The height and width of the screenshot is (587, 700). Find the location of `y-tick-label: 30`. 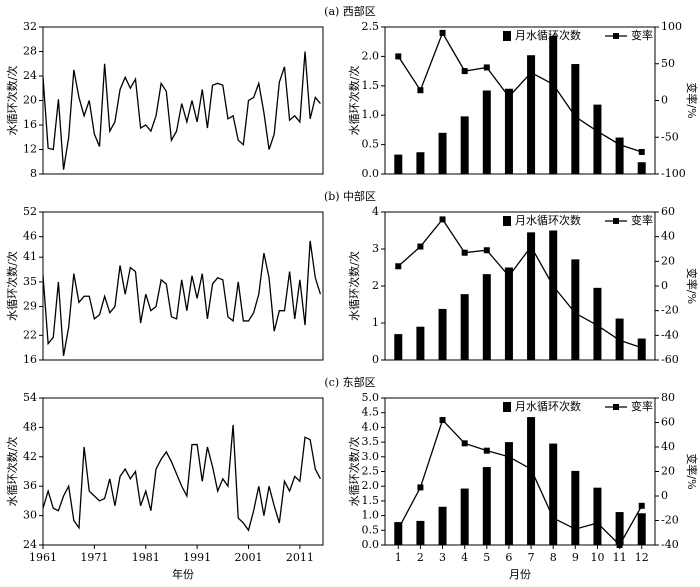

y-tick-label: 30 is located at coordinates (30, 515).